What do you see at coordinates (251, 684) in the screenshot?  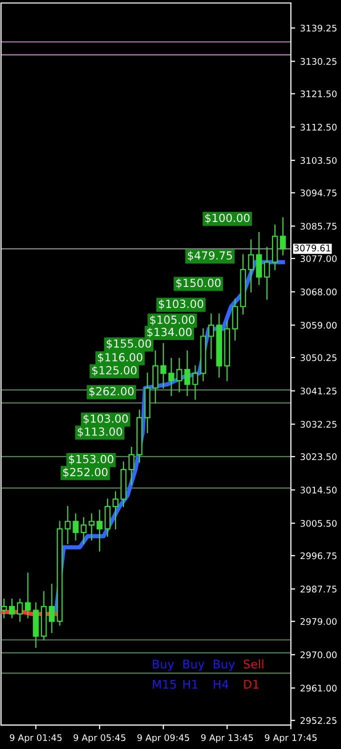 I see `annotation: D1` at bounding box center [251, 684].